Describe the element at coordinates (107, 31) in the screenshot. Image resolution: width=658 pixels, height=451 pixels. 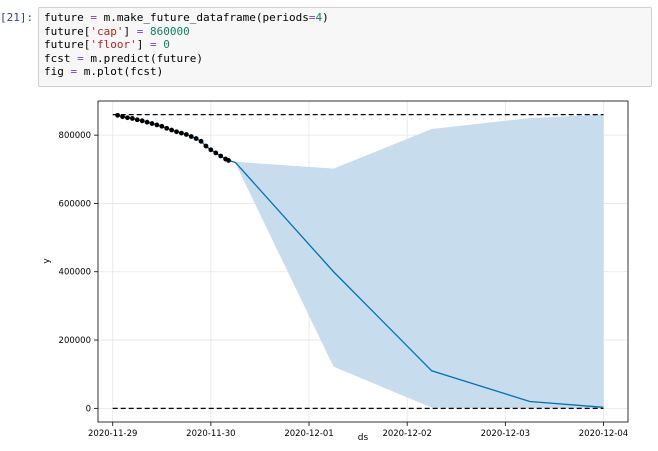
I see `code-token: 'cap'` at that location.